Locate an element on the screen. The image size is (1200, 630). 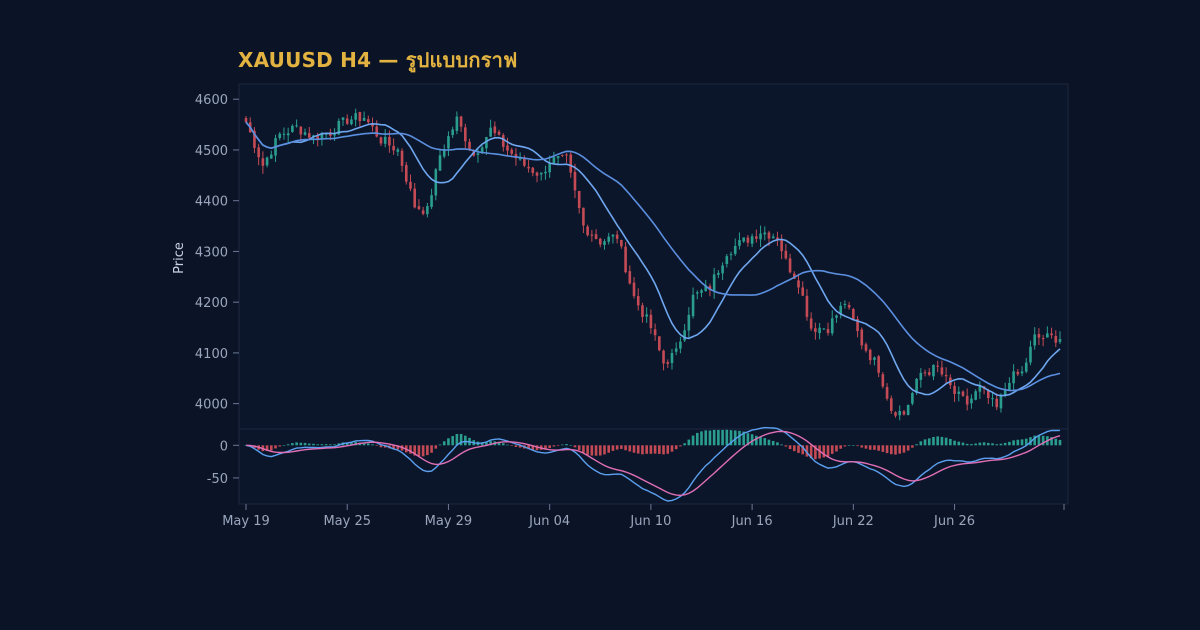
y-tick-label: 4000 is located at coordinates (211, 405).